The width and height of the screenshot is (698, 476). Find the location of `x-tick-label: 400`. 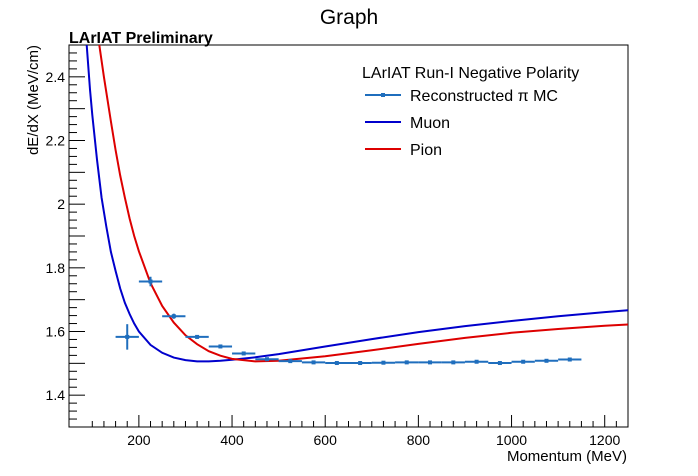

x-tick-label: 400 is located at coordinates (232, 440).